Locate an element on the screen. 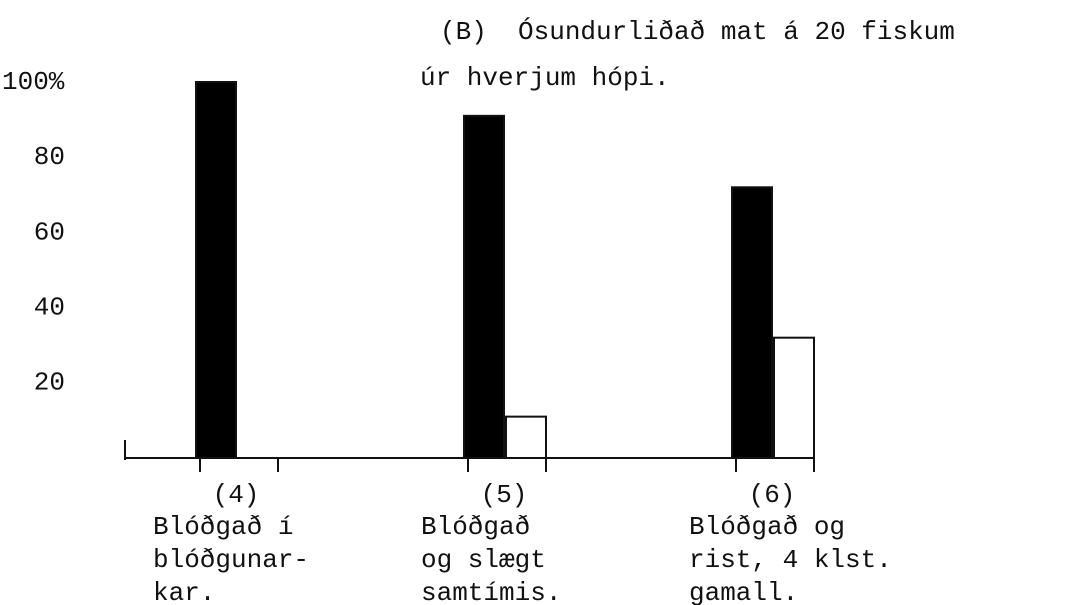 Image resolution: width=1066 pixels, height=605 pixels. category-description: gamall. is located at coordinates (743, 591).